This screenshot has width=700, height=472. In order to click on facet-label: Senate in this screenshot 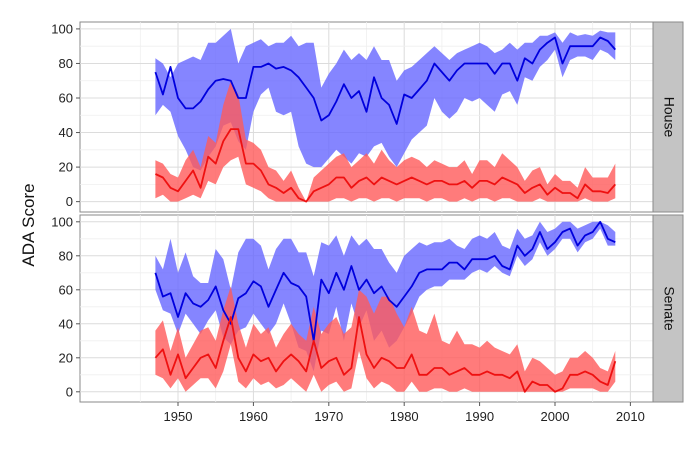, I will do `click(669, 308)`.